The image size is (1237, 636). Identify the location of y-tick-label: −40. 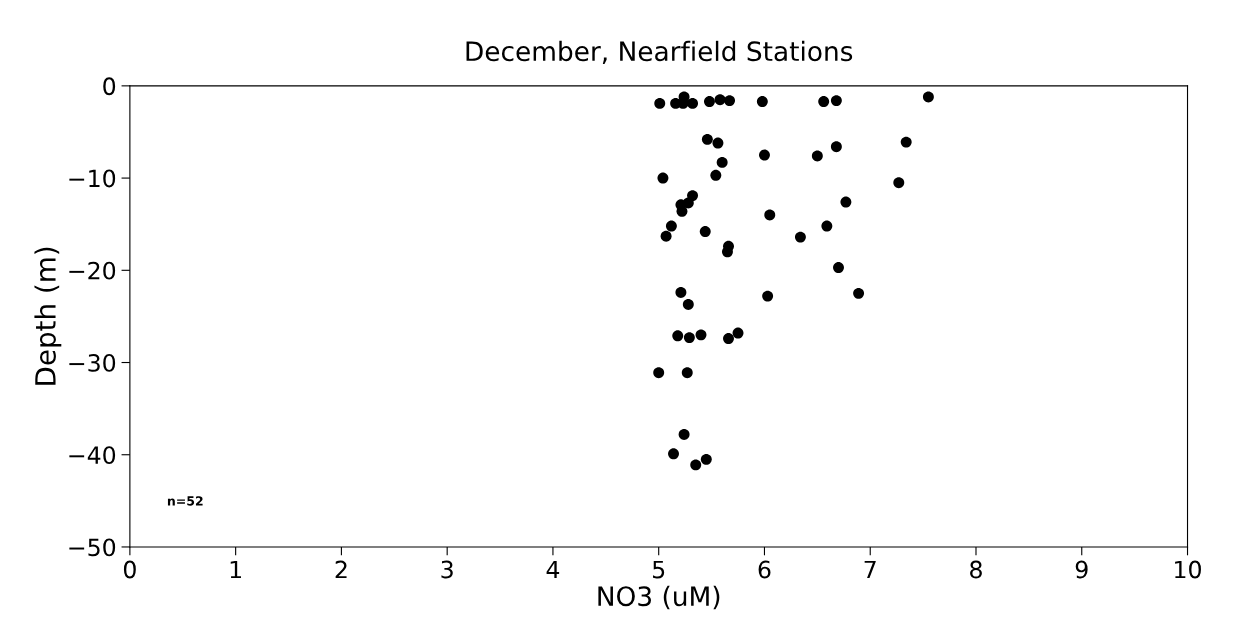
(92, 455).